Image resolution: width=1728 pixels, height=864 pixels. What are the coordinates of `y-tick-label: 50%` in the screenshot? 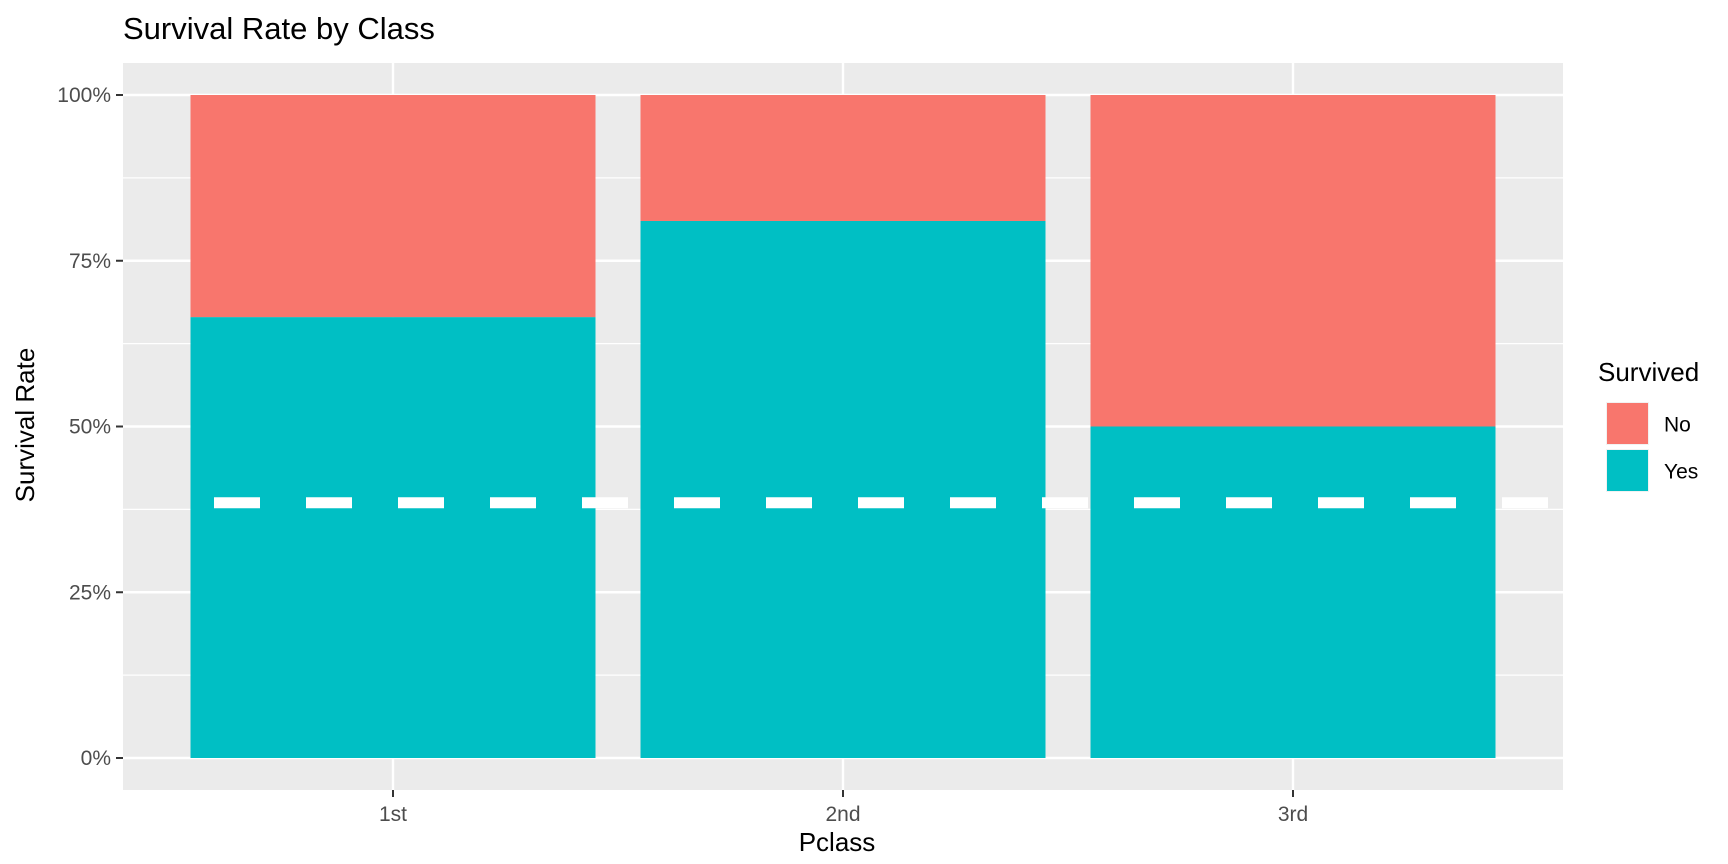 It's located at (90, 427).